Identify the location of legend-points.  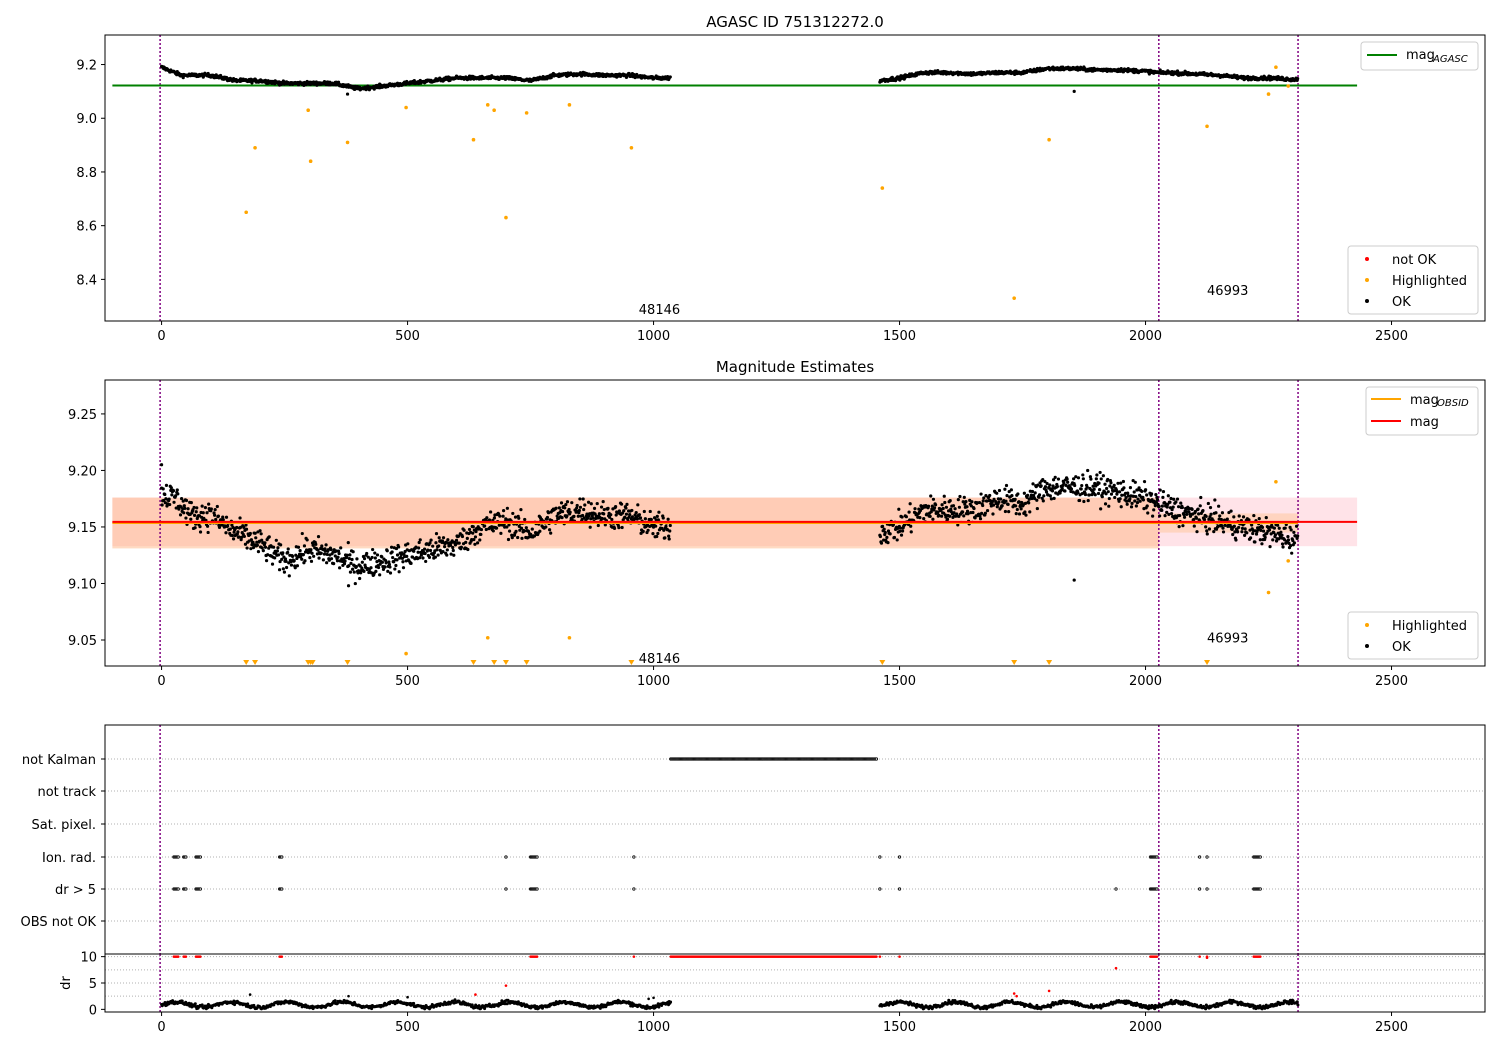
(1413, 280).